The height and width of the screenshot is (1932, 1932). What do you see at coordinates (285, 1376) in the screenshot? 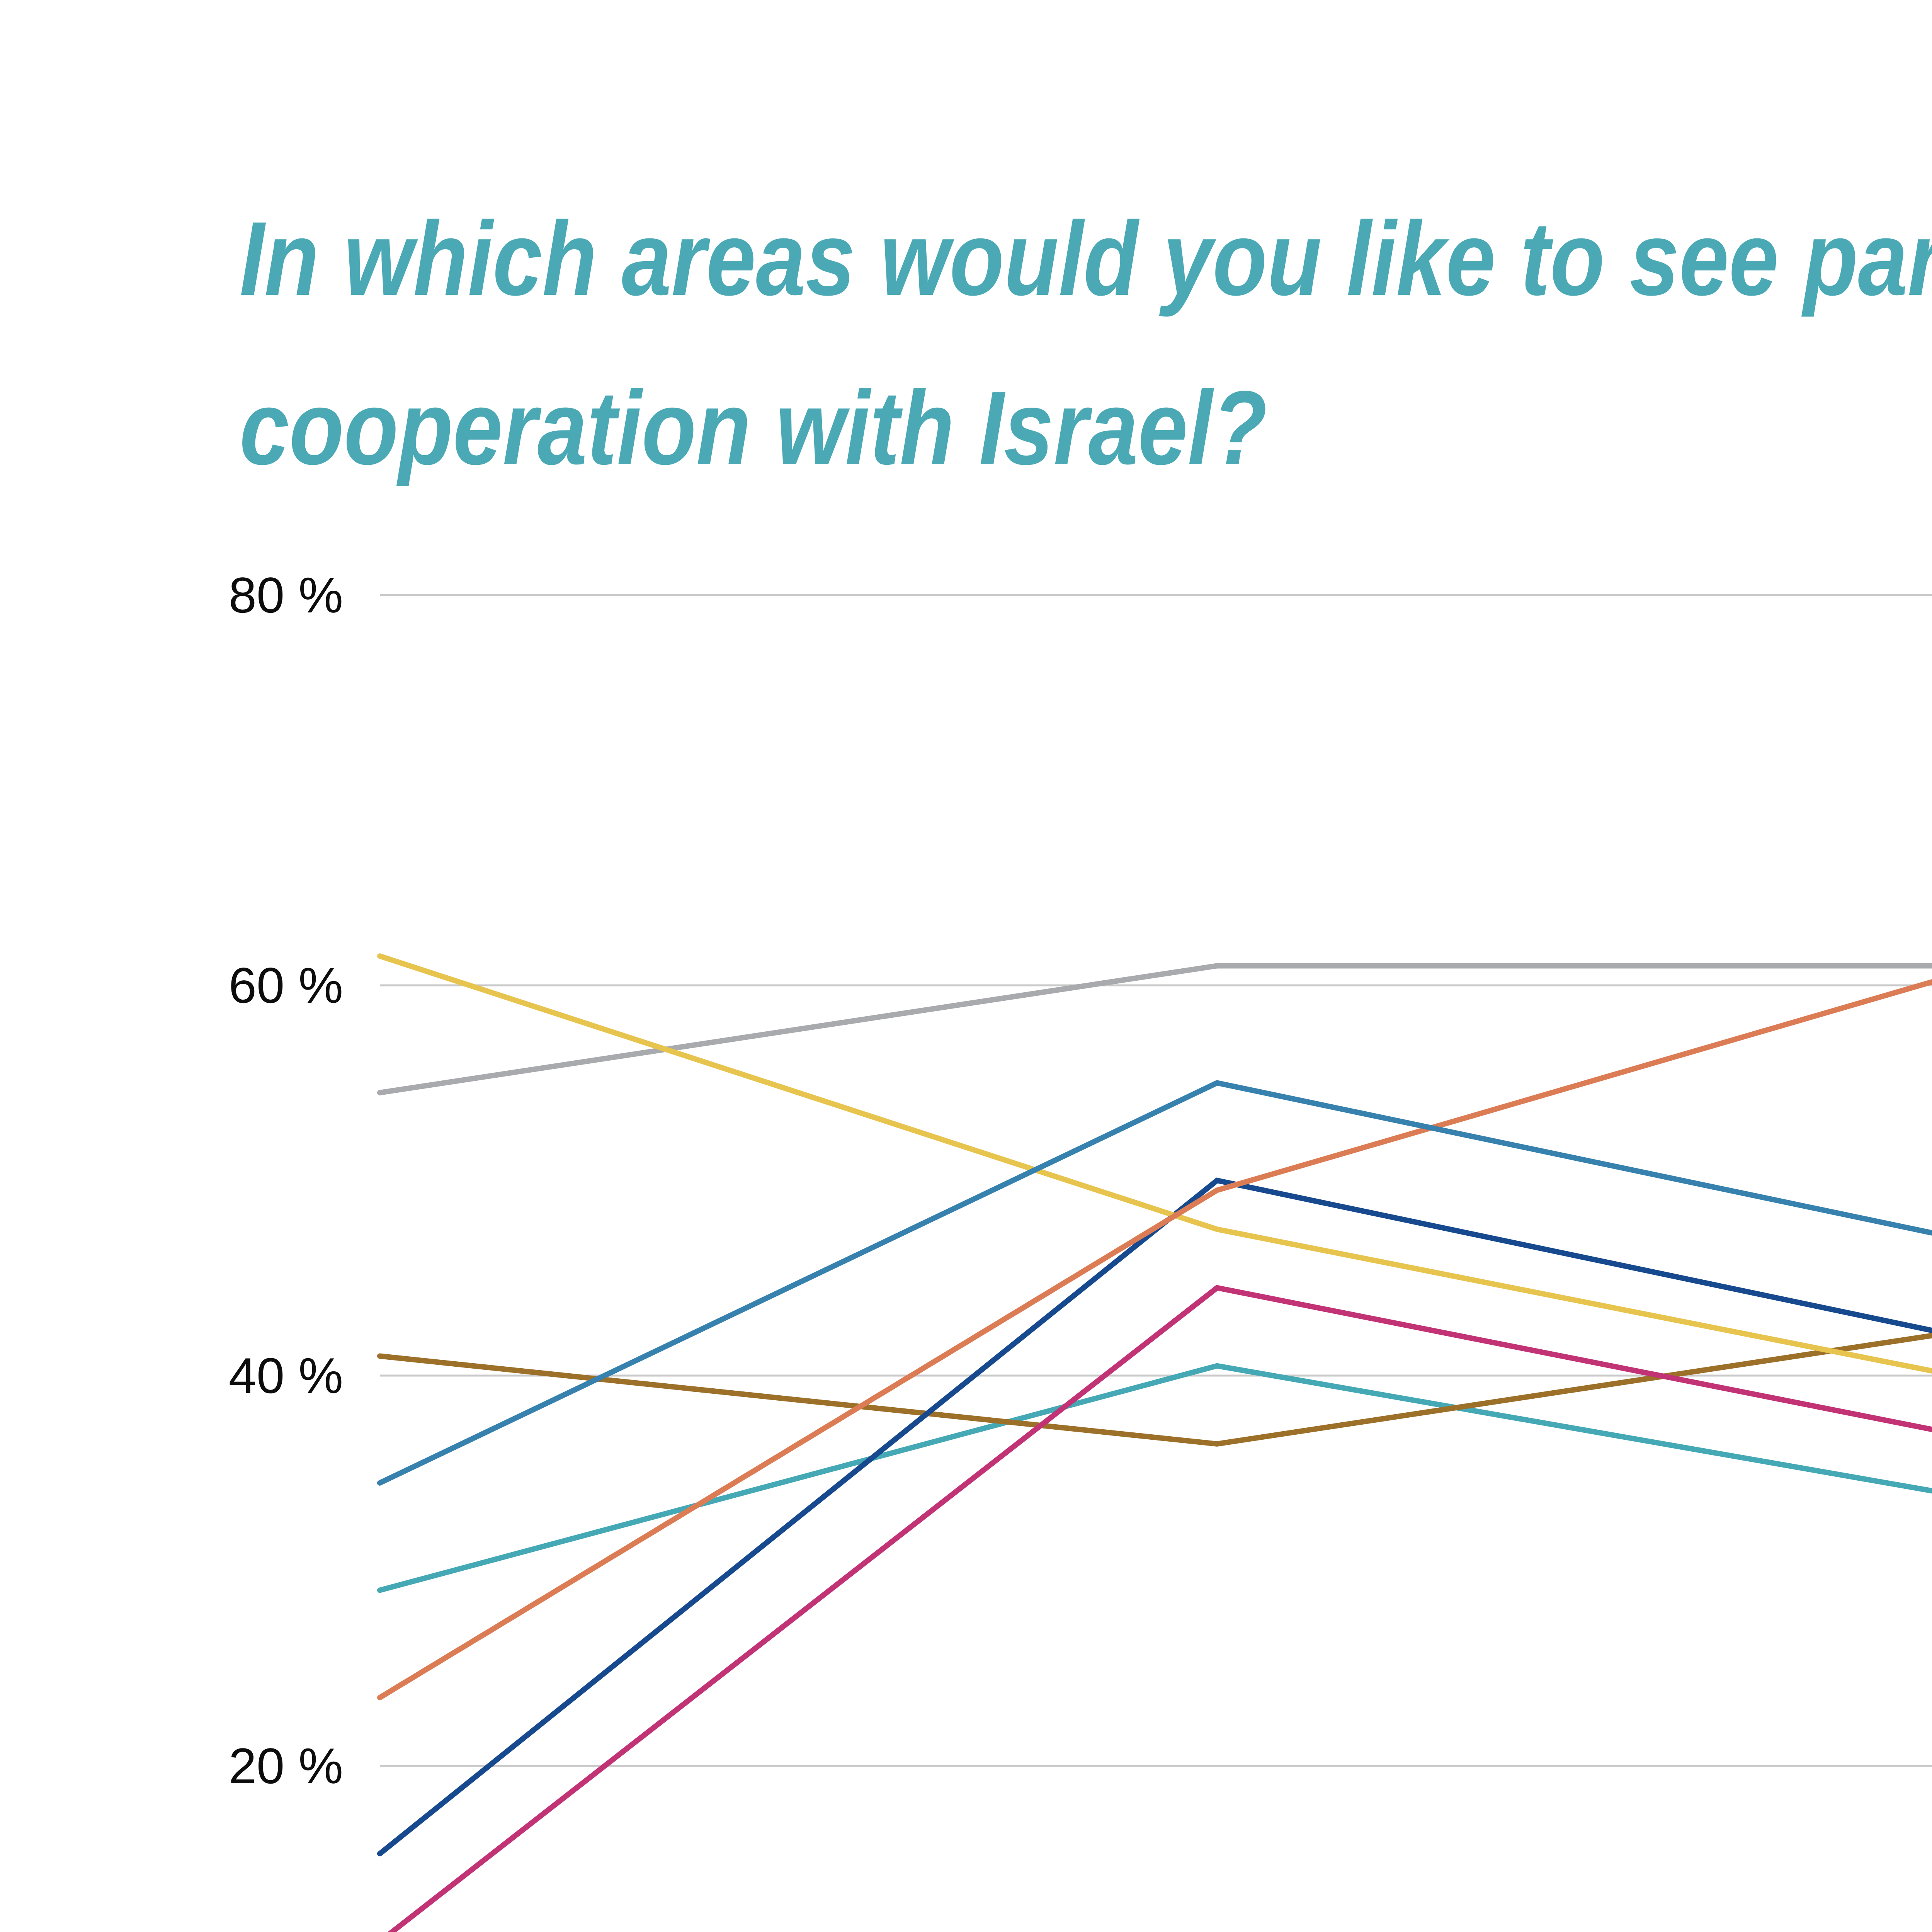
I see `y-axis-label-40: 40 %` at bounding box center [285, 1376].